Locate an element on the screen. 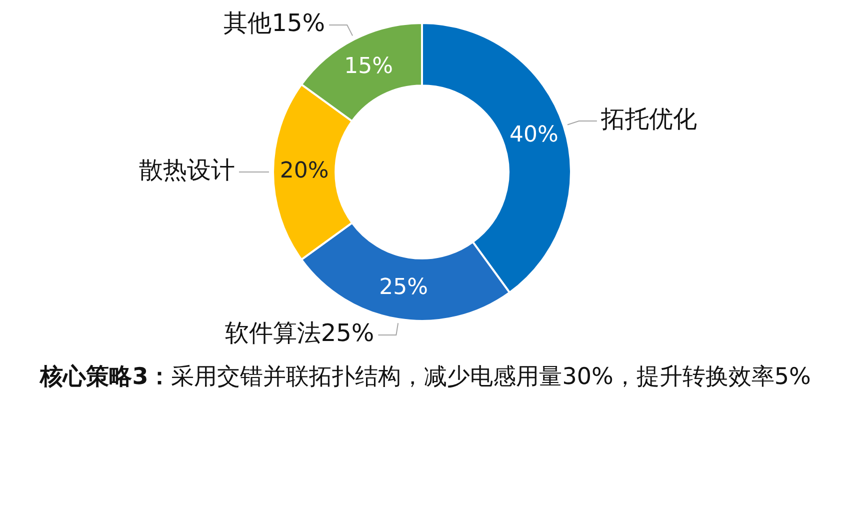 The image size is (851, 516). slice-label: 软件算法25% is located at coordinates (299, 333).